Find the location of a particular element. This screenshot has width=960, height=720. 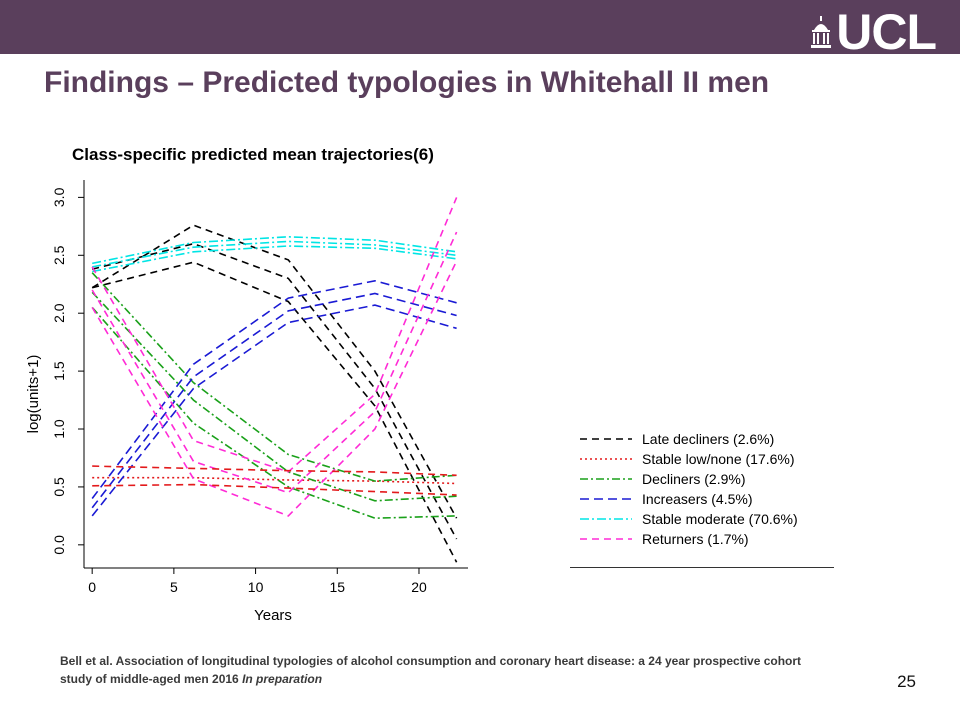

legend-label: Decliners (2.9%) is located at coordinates (693, 479).